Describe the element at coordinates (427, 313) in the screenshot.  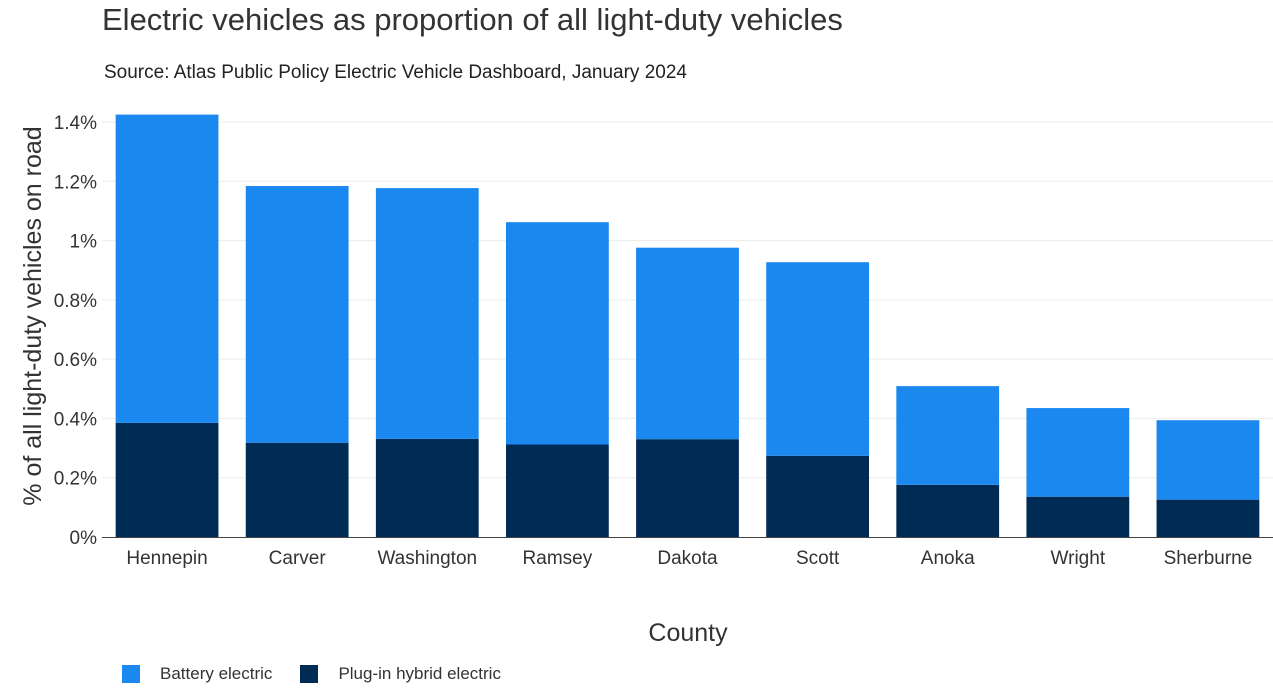
I see `bar-battery-electric-washington` at that location.